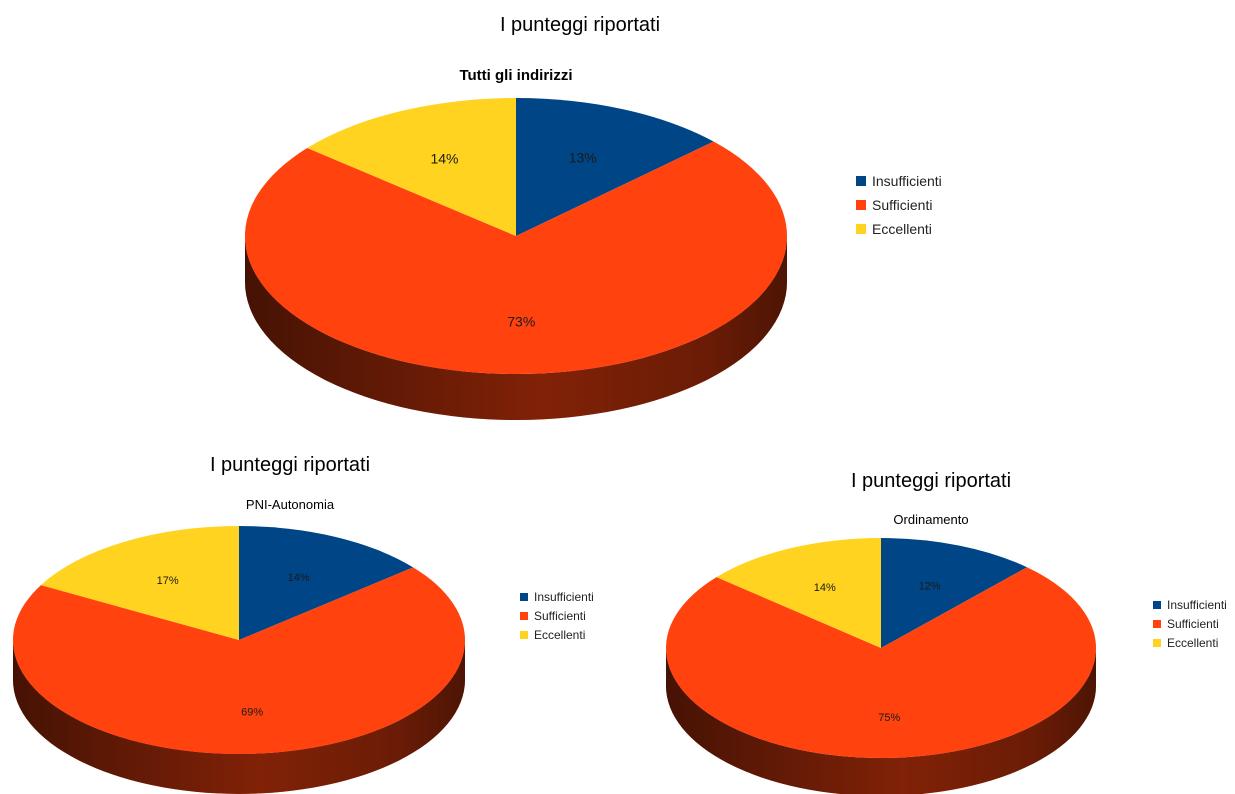 Image resolution: width=1235 pixels, height=794 pixels. Describe the element at coordinates (930, 519) in the screenshot. I see `chart-subtitle: Ordinamento` at that location.